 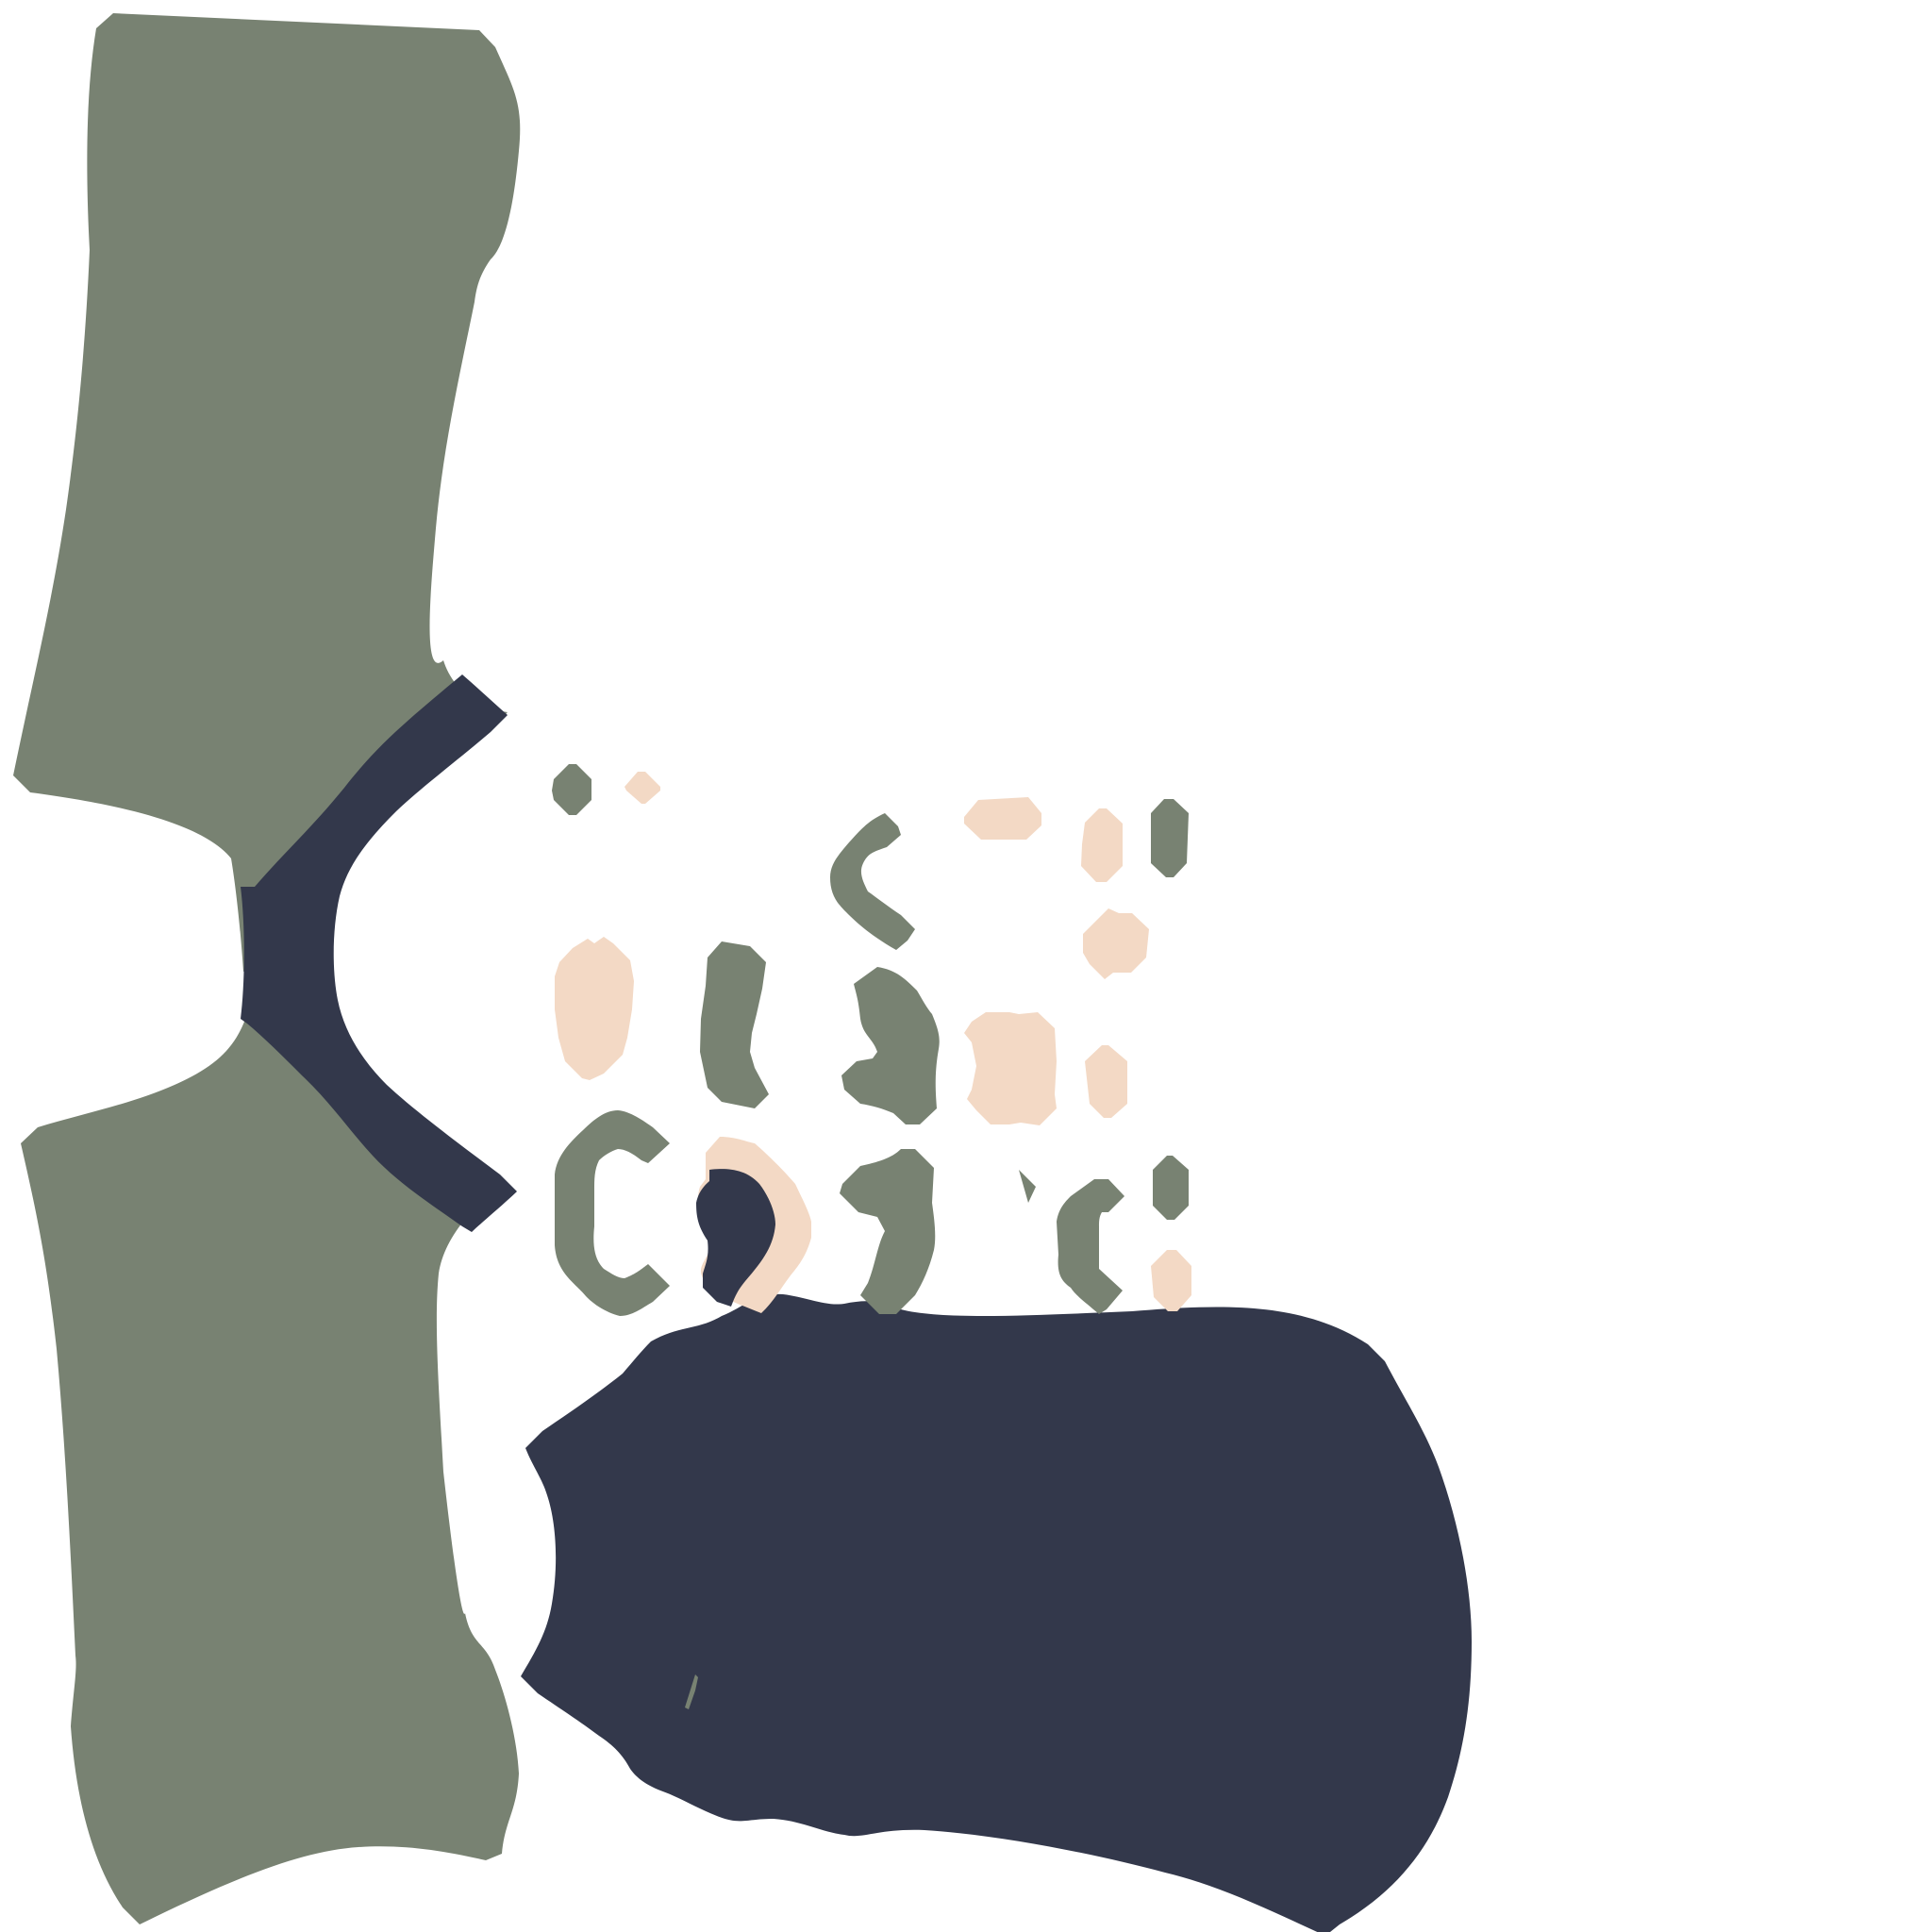 What do you see at coordinates (872, 882) in the screenshot?
I see `island-sage-c-top` at bounding box center [872, 882].